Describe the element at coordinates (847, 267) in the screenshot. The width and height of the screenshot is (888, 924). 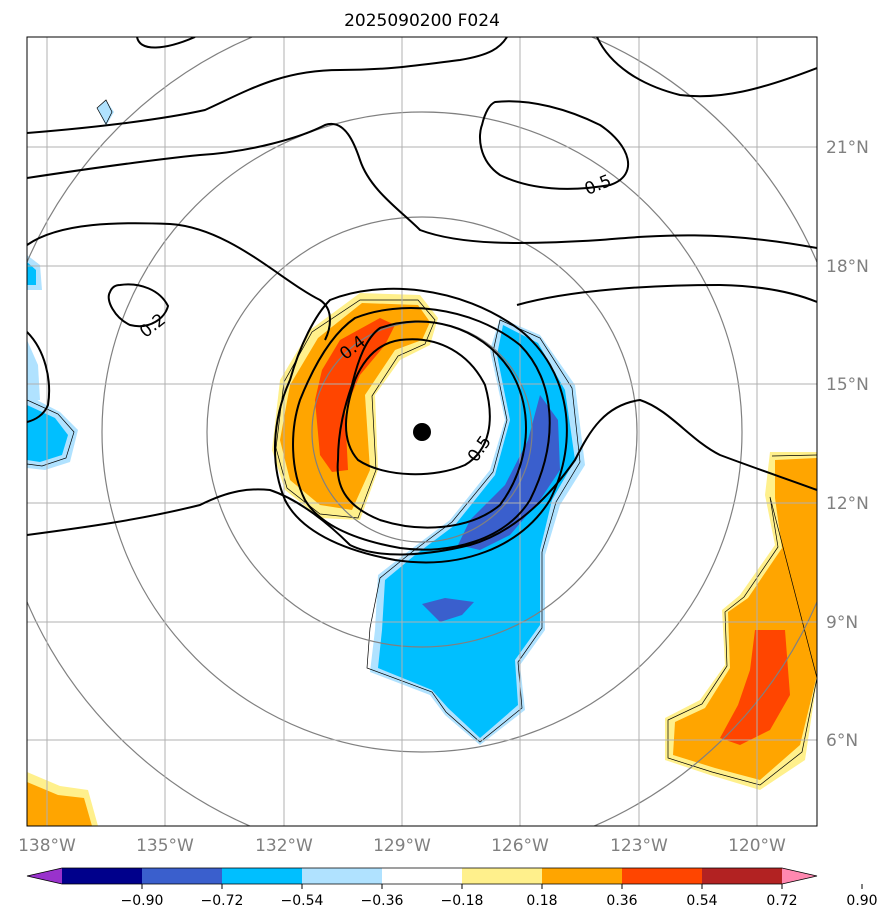
I see `lat-label-18n: 18°N` at that location.